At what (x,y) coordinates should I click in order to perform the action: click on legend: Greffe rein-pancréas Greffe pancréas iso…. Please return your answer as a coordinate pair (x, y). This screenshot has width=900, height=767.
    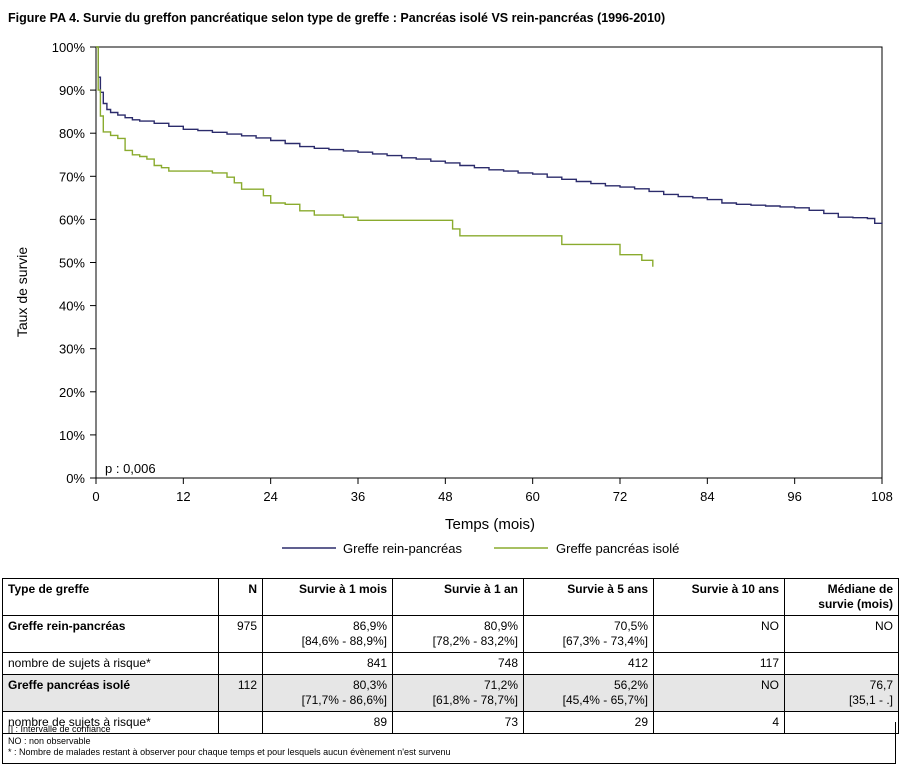
    Looking at the image, I should click on (480, 548).